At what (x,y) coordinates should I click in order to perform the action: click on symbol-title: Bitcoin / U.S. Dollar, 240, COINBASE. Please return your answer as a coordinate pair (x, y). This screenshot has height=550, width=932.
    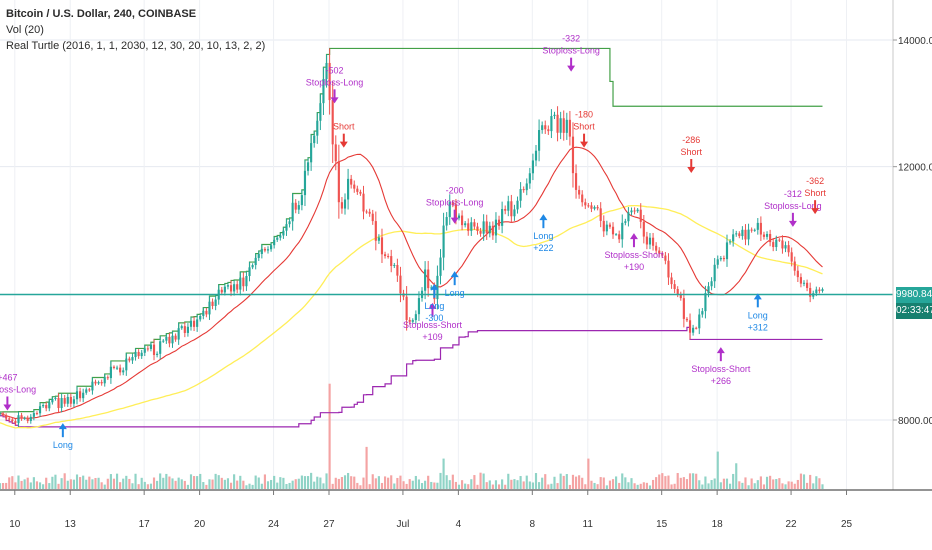
    Looking at the image, I should click on (101, 14).